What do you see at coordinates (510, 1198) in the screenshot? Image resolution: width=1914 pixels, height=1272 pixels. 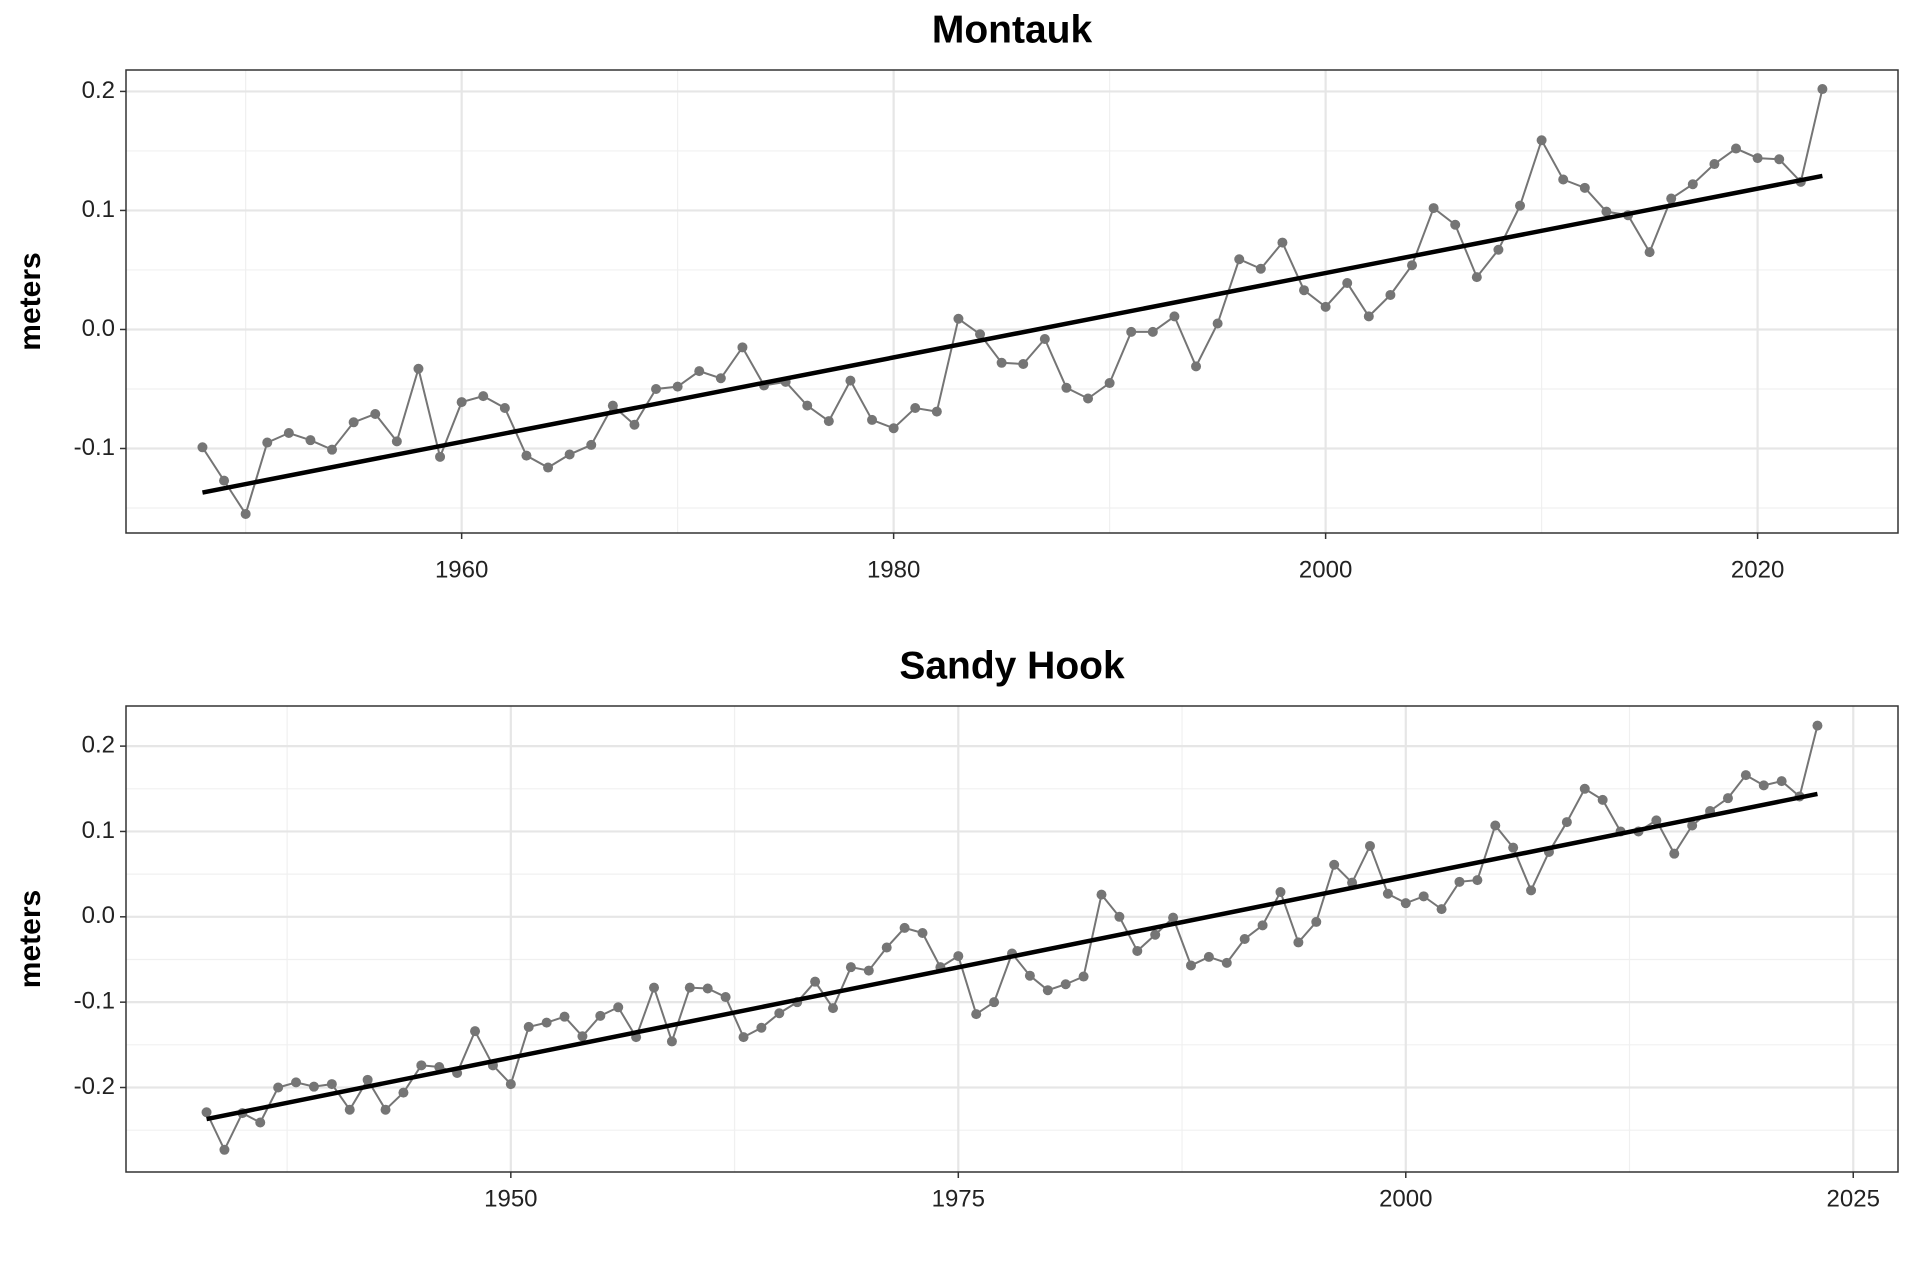 I see `x-tick-label: 1950` at bounding box center [510, 1198].